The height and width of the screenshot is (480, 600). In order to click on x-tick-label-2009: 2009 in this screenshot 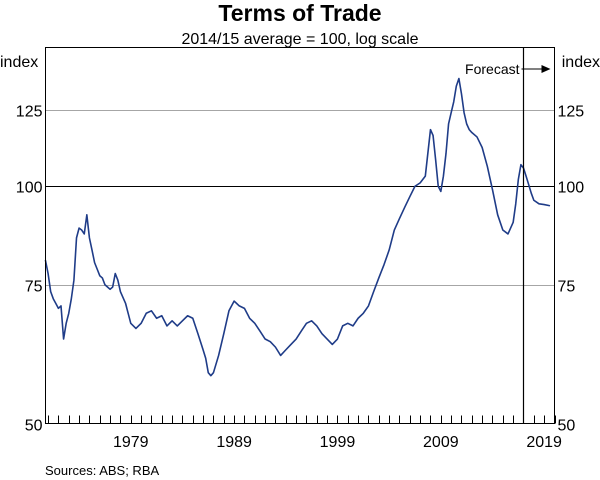, I will do `click(441, 442)`.